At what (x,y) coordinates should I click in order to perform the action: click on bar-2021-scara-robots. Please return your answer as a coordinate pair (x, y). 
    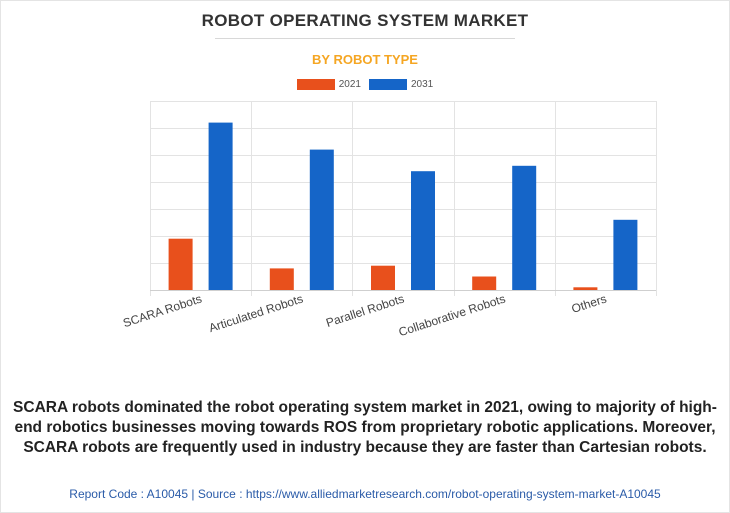
    Looking at the image, I should click on (180, 264).